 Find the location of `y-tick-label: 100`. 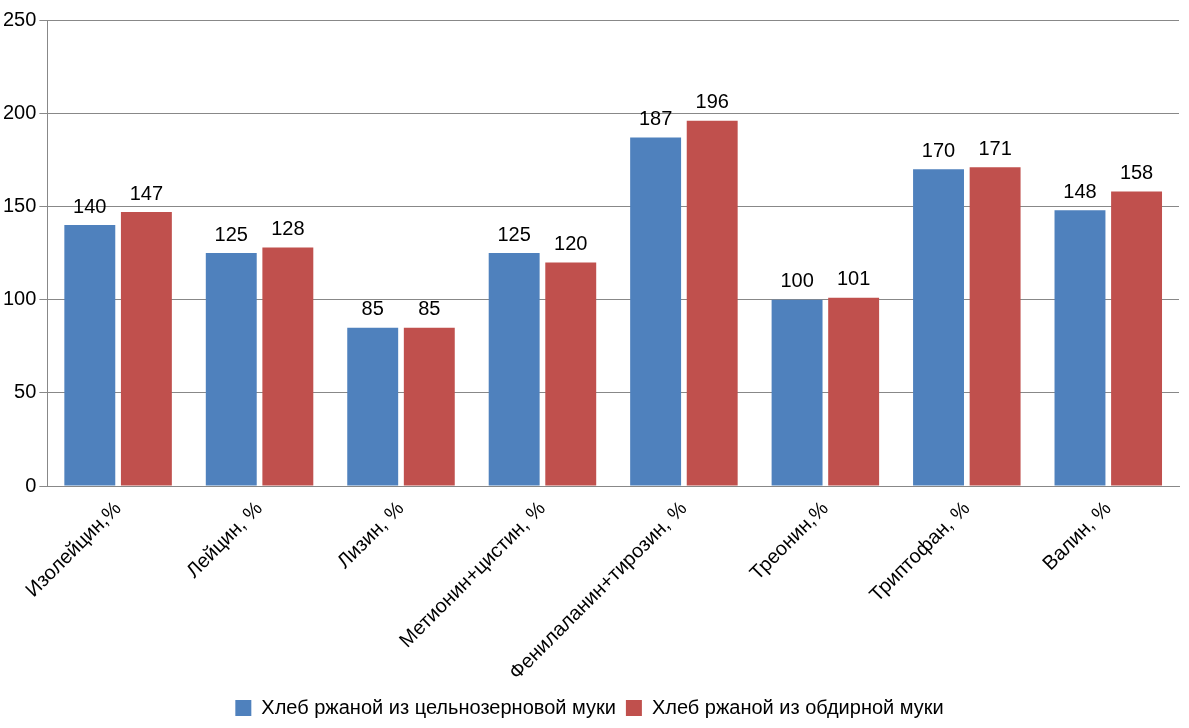

y-tick-label: 100 is located at coordinates (19, 298).